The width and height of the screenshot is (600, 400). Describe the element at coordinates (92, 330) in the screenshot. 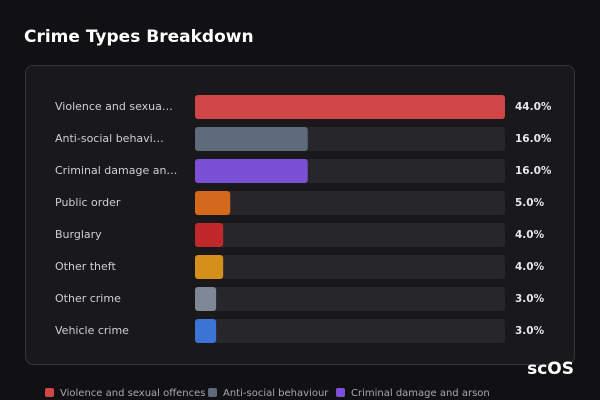

I see `category-label: Vehicle crime` at that location.